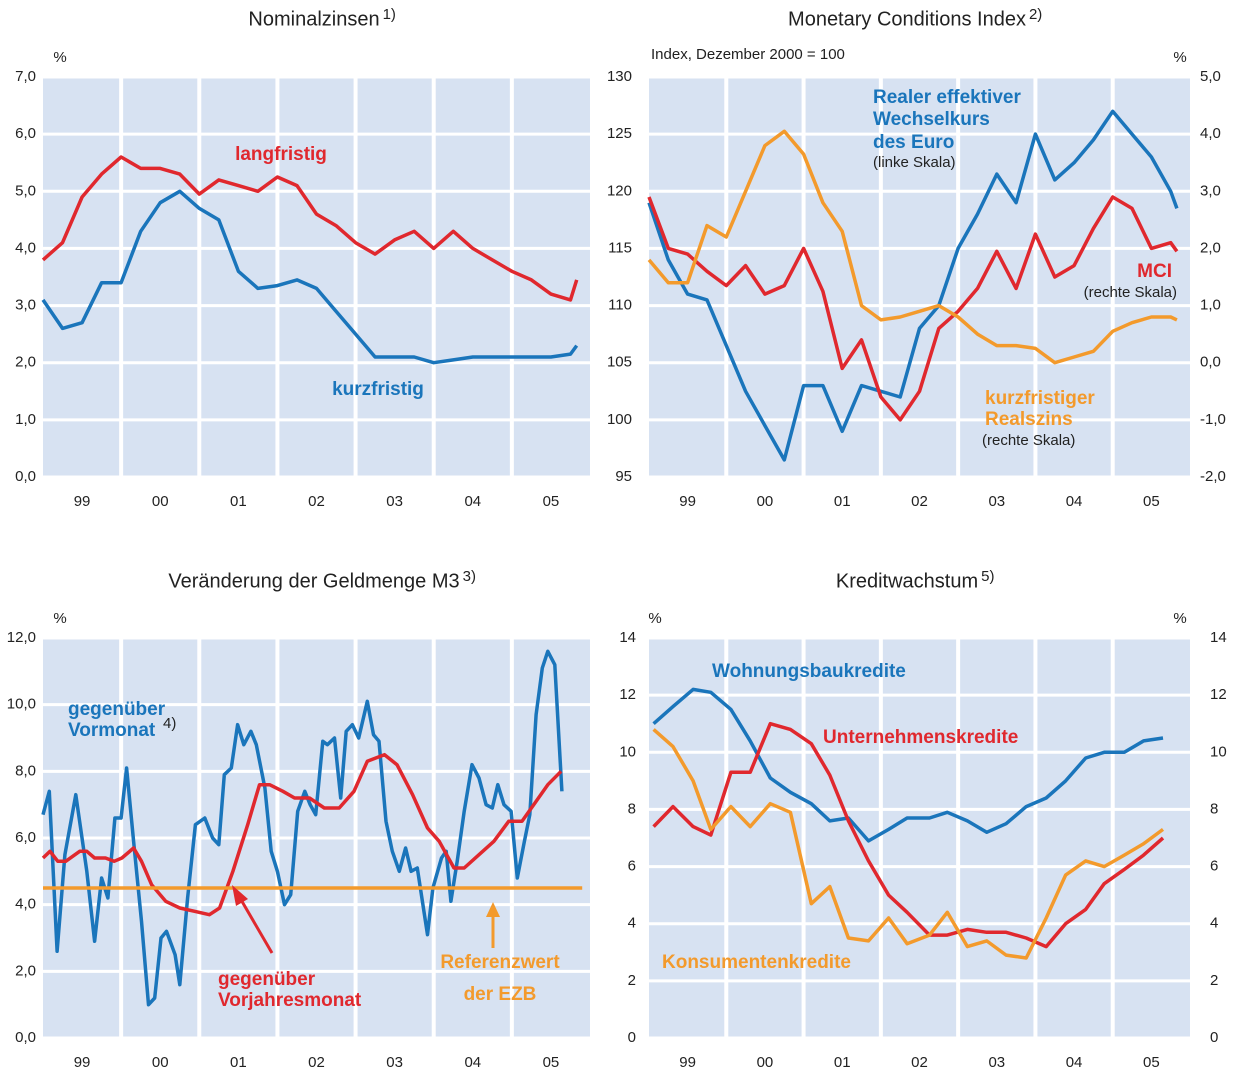  I want to click on annotation: Vorjahresmonat, so click(290, 1000).